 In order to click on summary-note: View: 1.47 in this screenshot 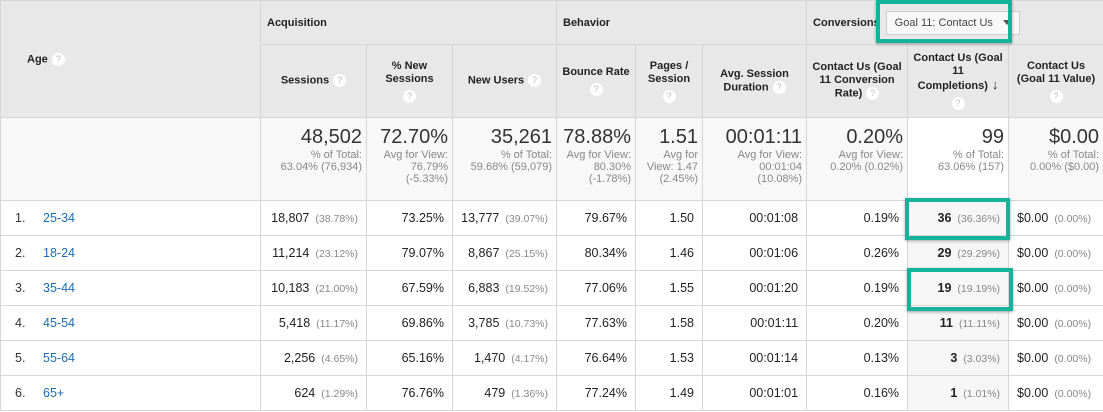, I will do `click(672, 167)`.